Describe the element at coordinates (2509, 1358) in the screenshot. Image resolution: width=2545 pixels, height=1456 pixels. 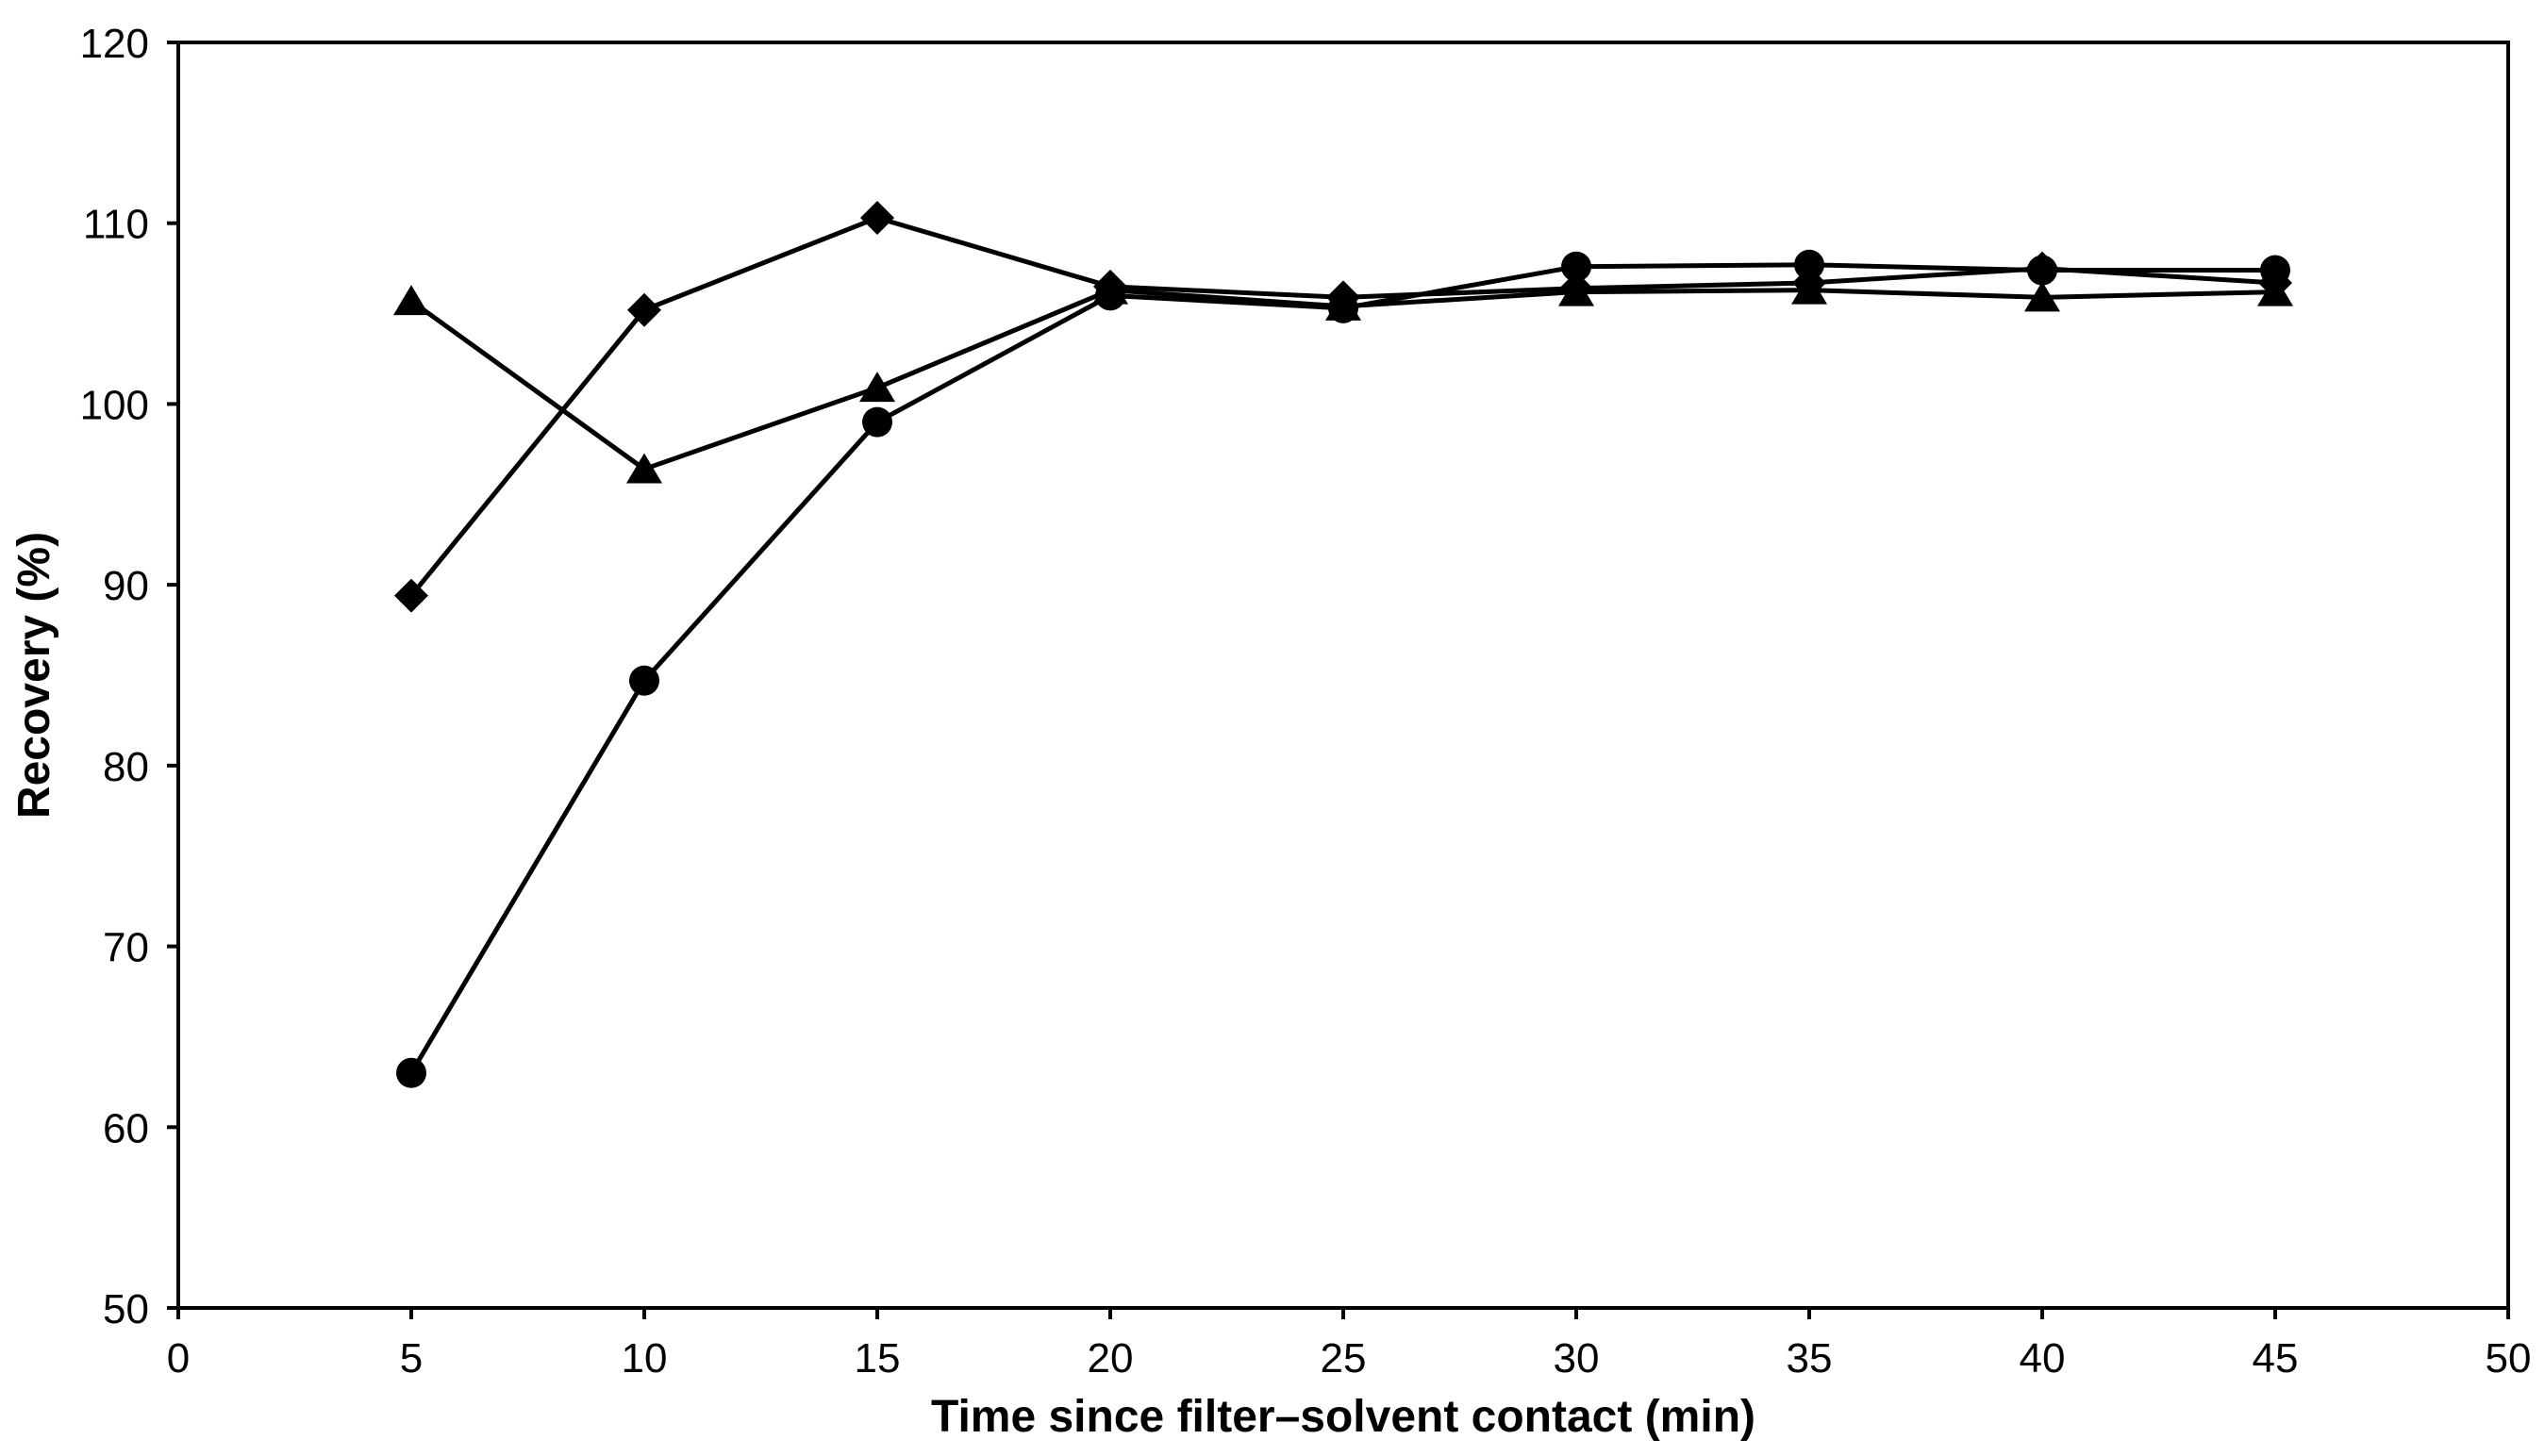
I see `x-tick-label: 50` at that location.